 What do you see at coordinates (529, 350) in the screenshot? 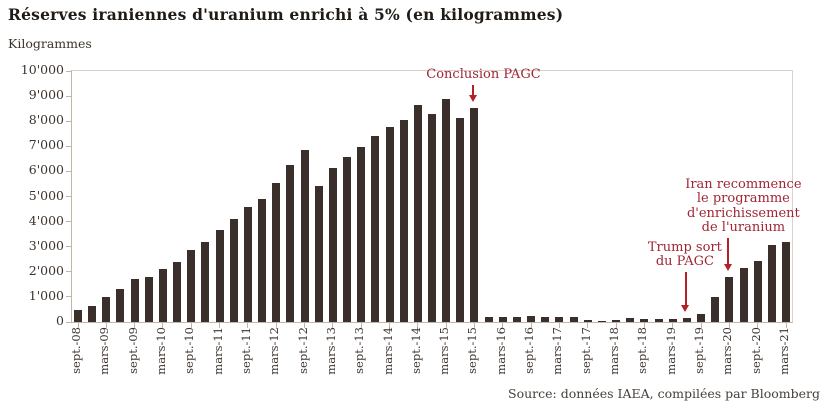
I see `x-tick-label: sept.-16` at bounding box center [529, 350].